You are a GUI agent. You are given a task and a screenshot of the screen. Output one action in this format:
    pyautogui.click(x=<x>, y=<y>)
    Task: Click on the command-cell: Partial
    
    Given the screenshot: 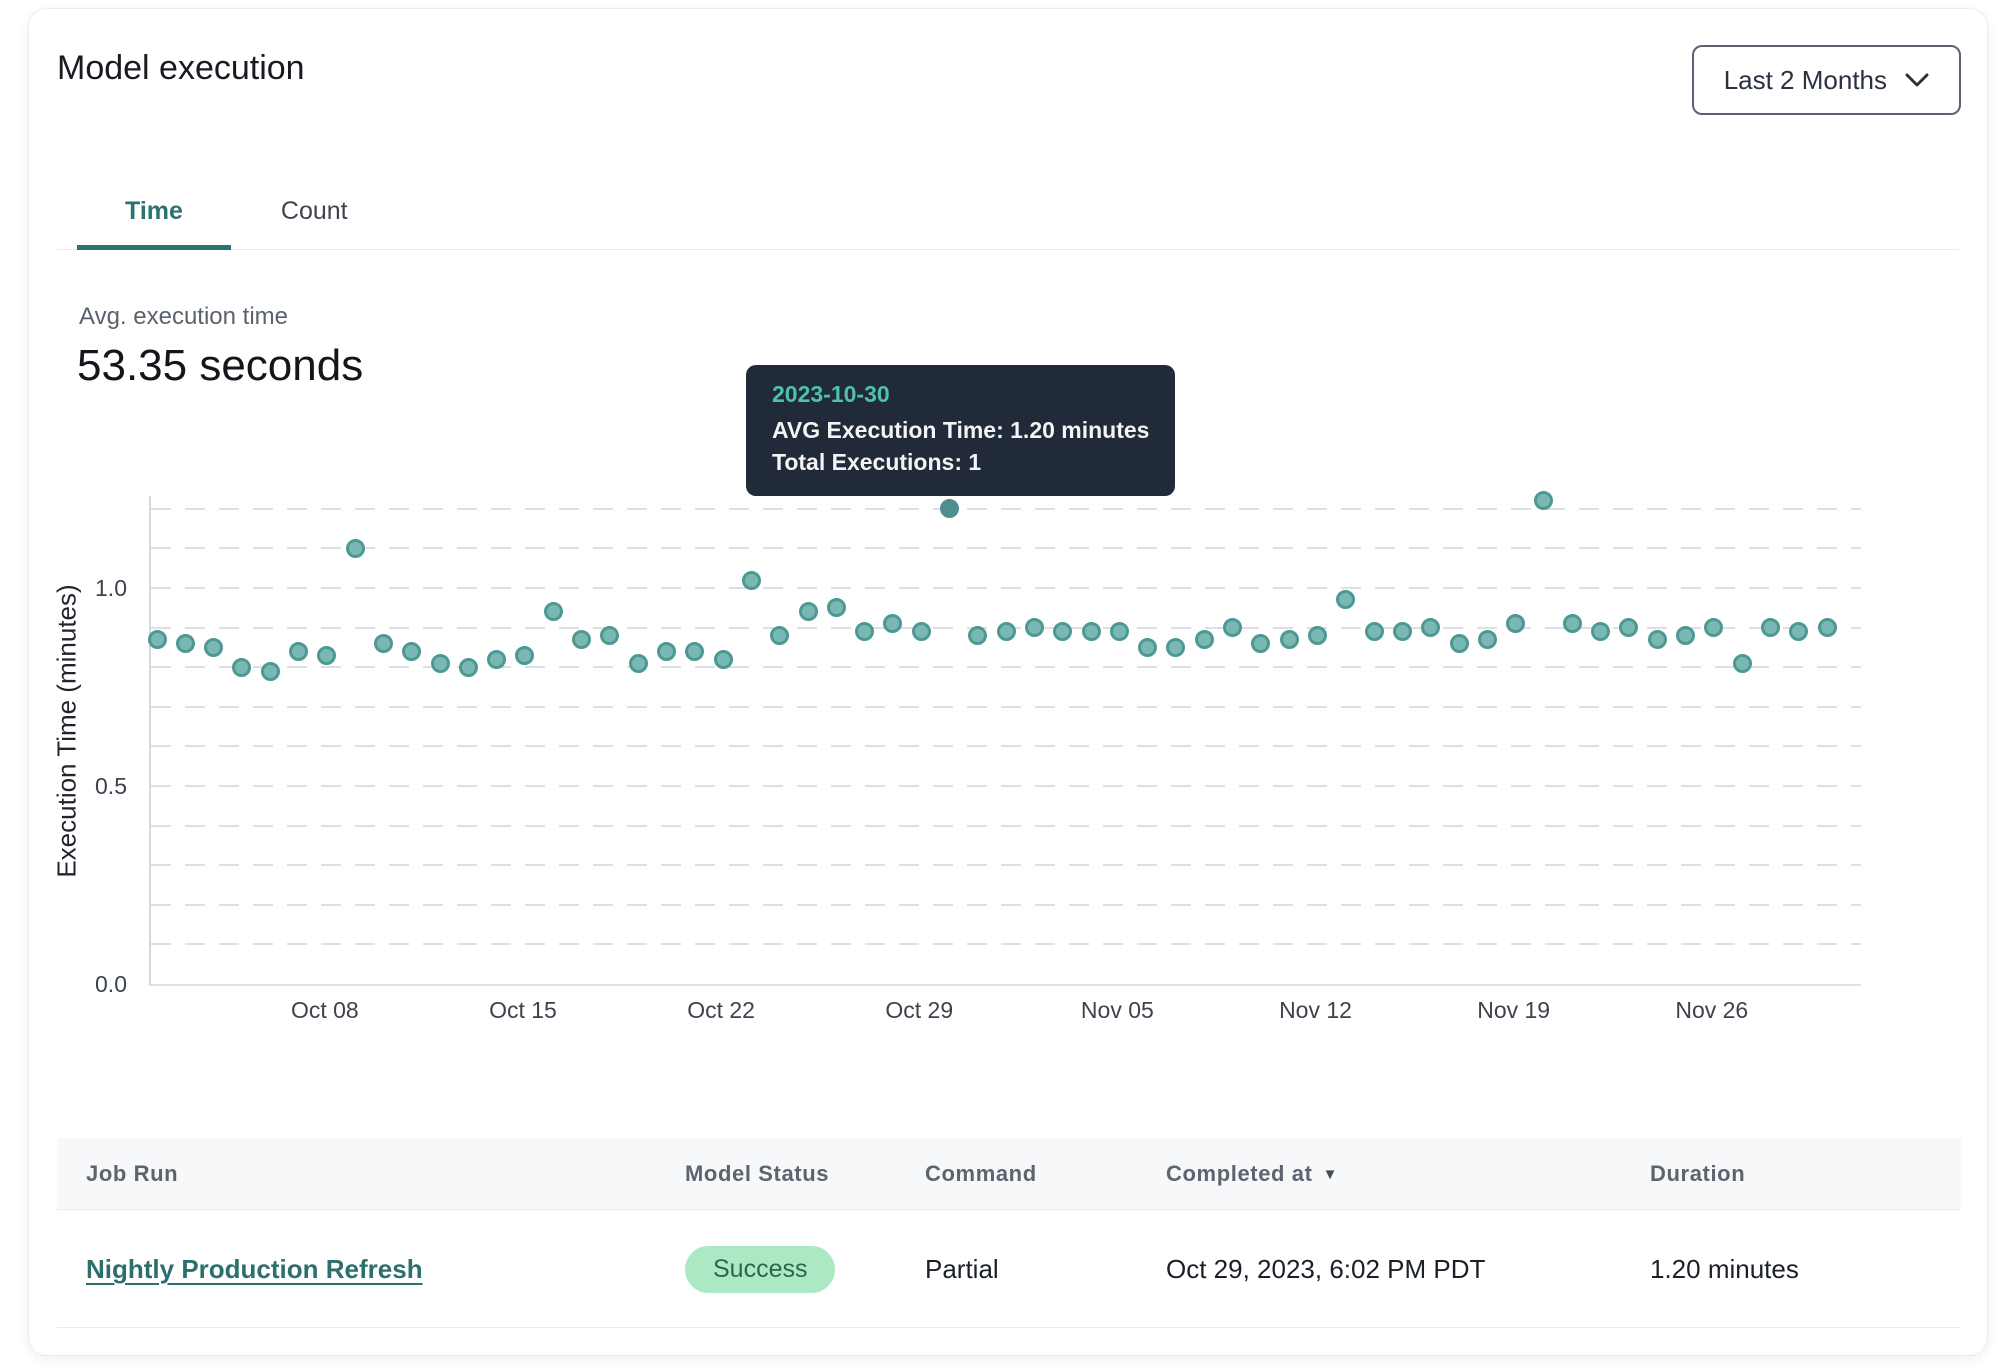 What is the action you would take?
    pyautogui.click(x=962, y=1268)
    